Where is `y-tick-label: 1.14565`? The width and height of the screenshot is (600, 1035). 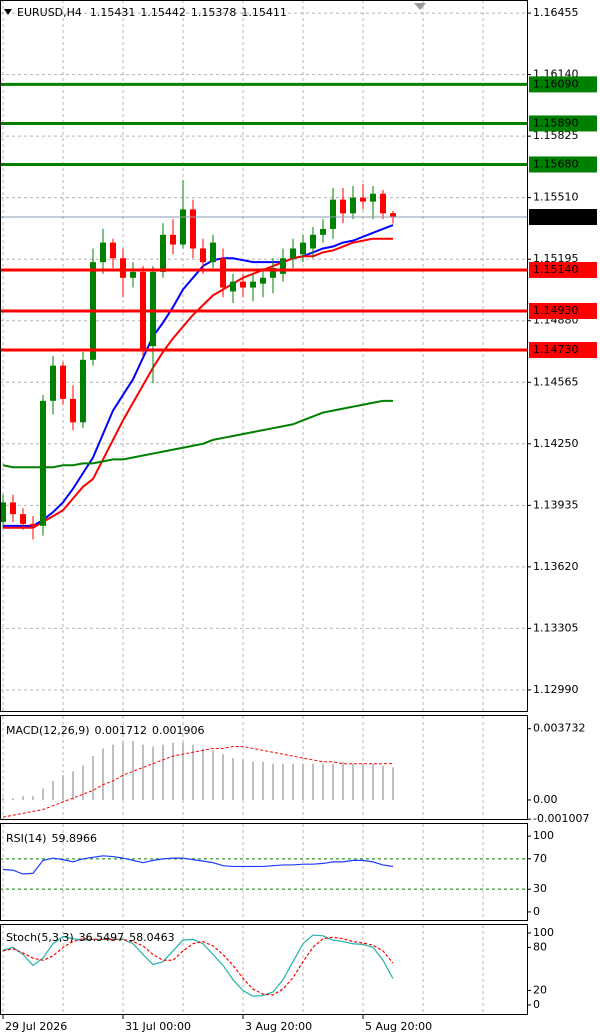 y-tick-label: 1.14565 is located at coordinates (556, 381).